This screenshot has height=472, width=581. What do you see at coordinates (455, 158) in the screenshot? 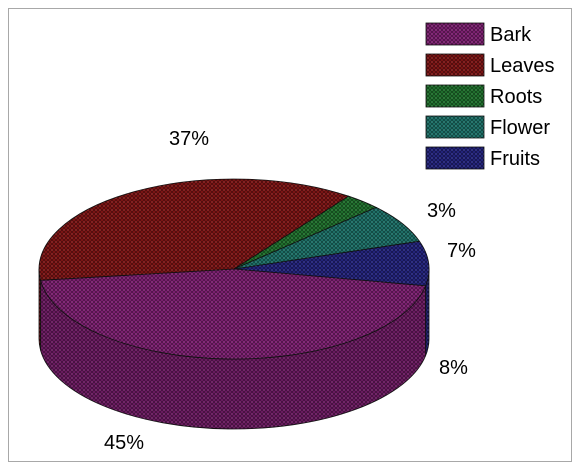
I see `legend-swatch-texture-fruits` at bounding box center [455, 158].